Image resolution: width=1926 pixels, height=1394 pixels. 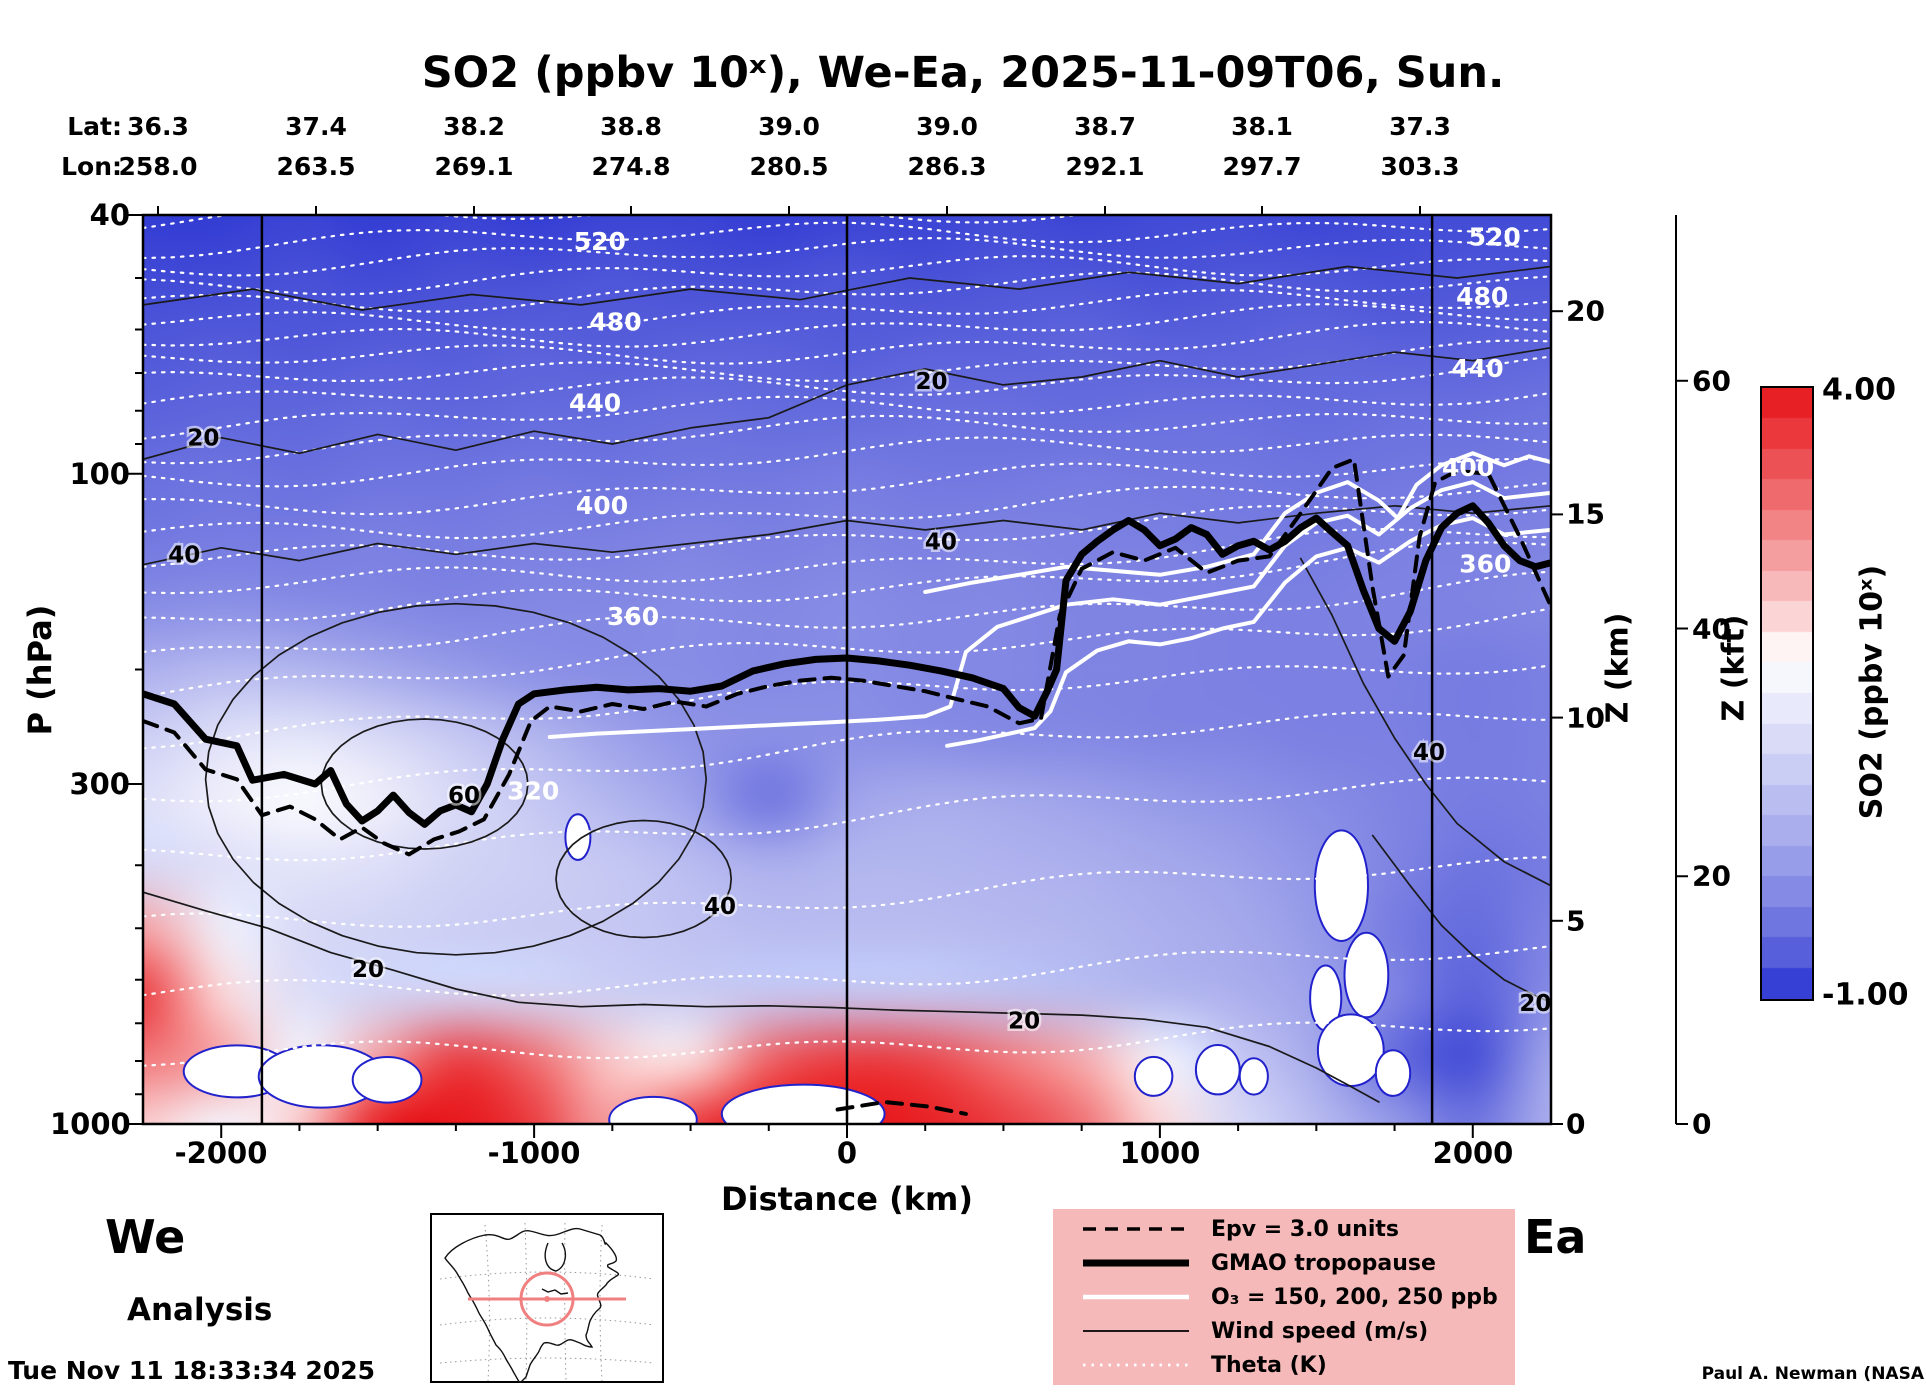 I want to click on lon-axis-label: Lon:, so click(x=91, y=166).